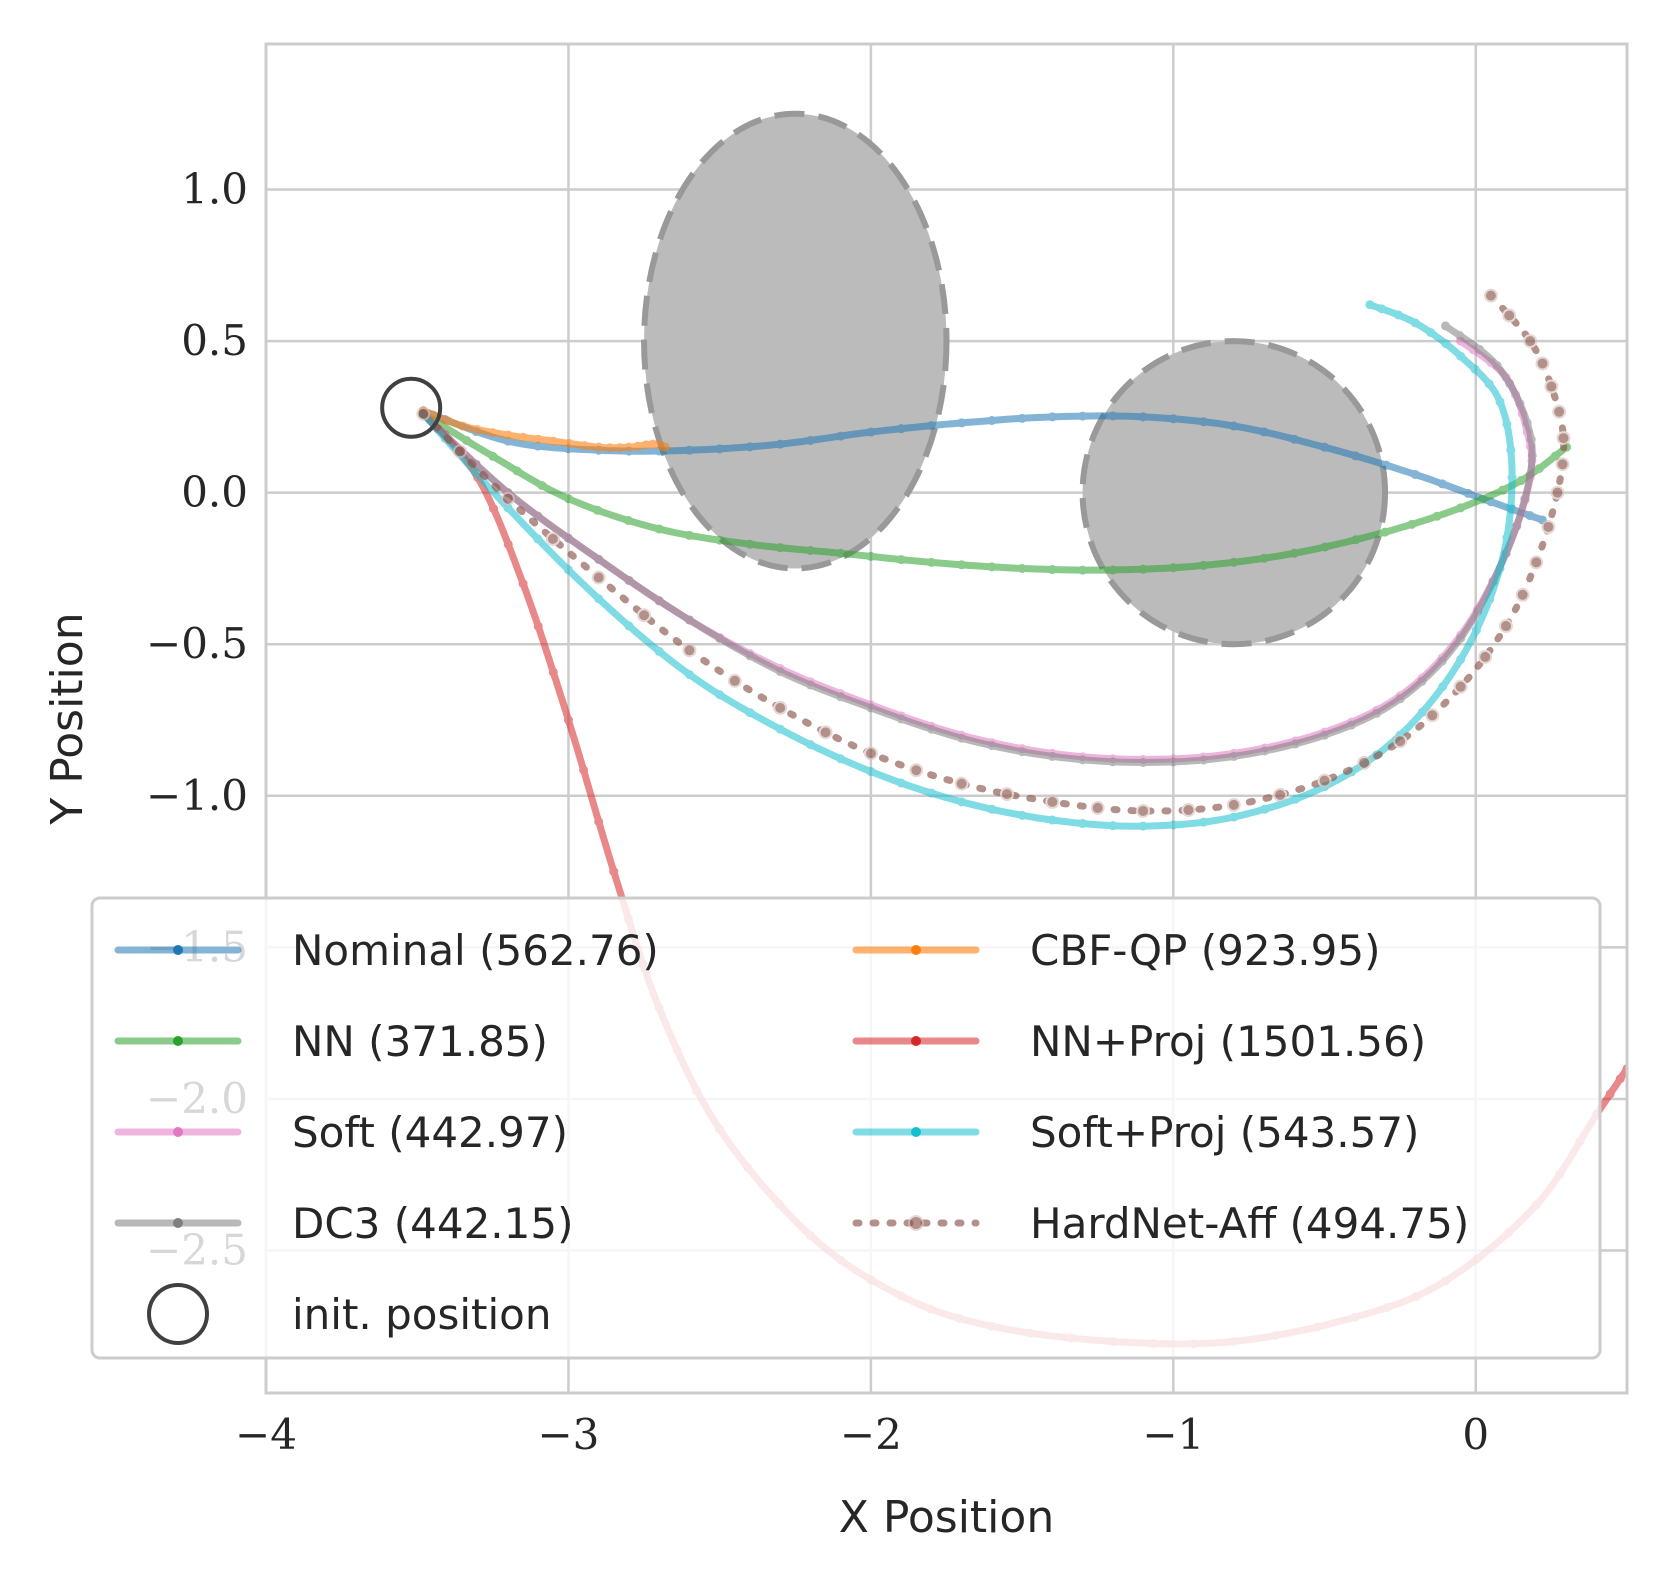 The height and width of the screenshot is (1584, 1663). I want to click on y-tick-label: −0.5, so click(197, 643).